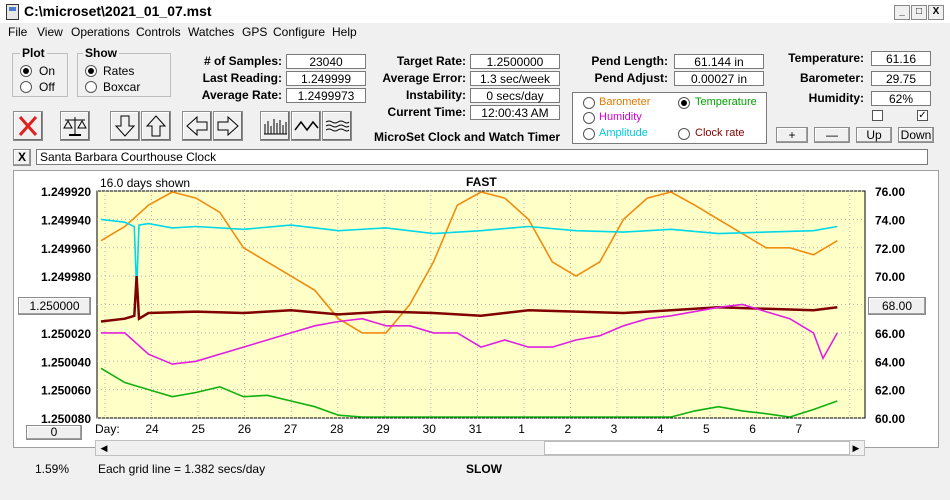 This screenshot has width=950, height=500. I want to click on show-rates-radio, so click(91, 71).